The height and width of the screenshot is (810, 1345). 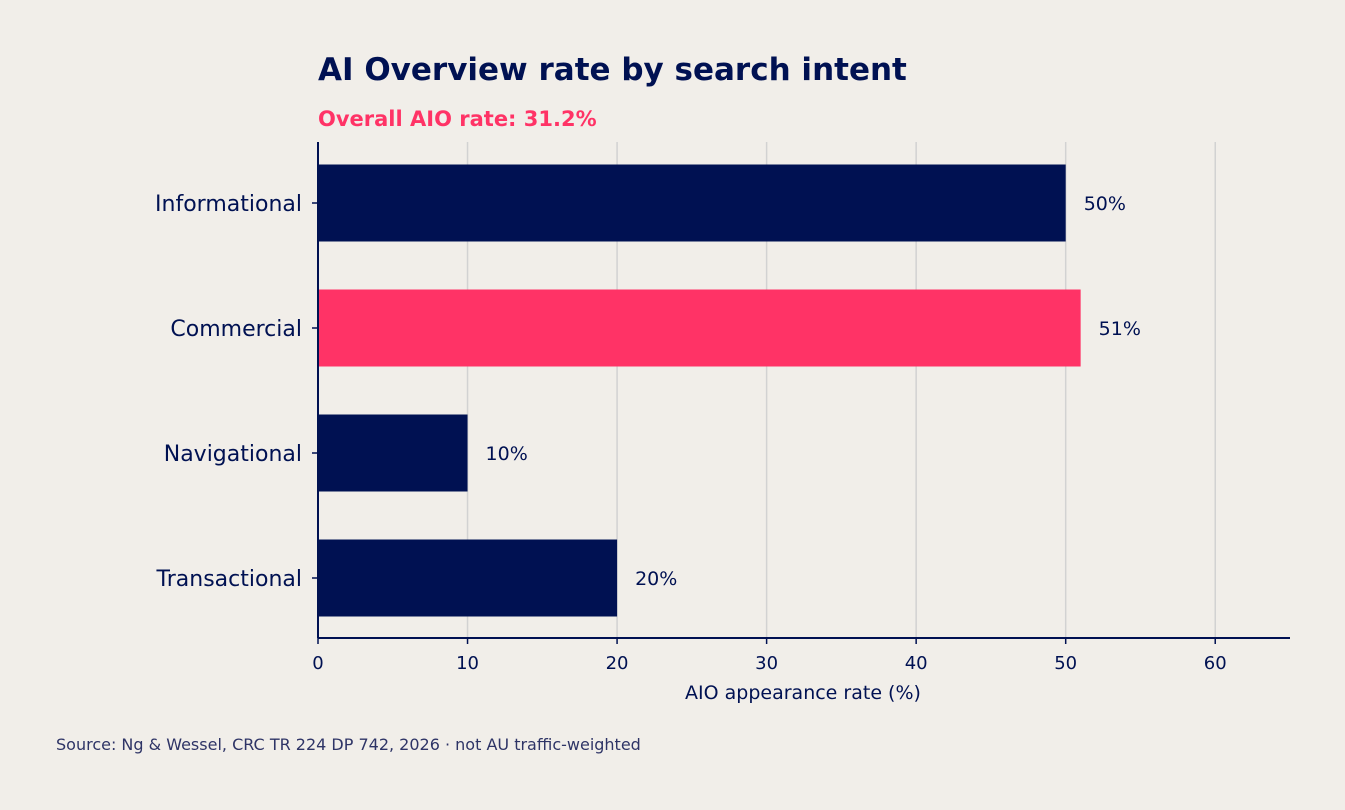 I want to click on bar-transactional, so click(x=468, y=578).